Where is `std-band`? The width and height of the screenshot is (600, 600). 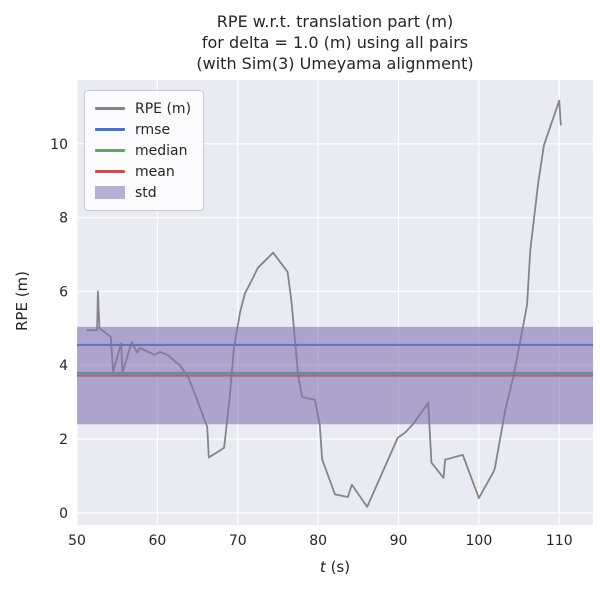 std-band is located at coordinates (335, 375).